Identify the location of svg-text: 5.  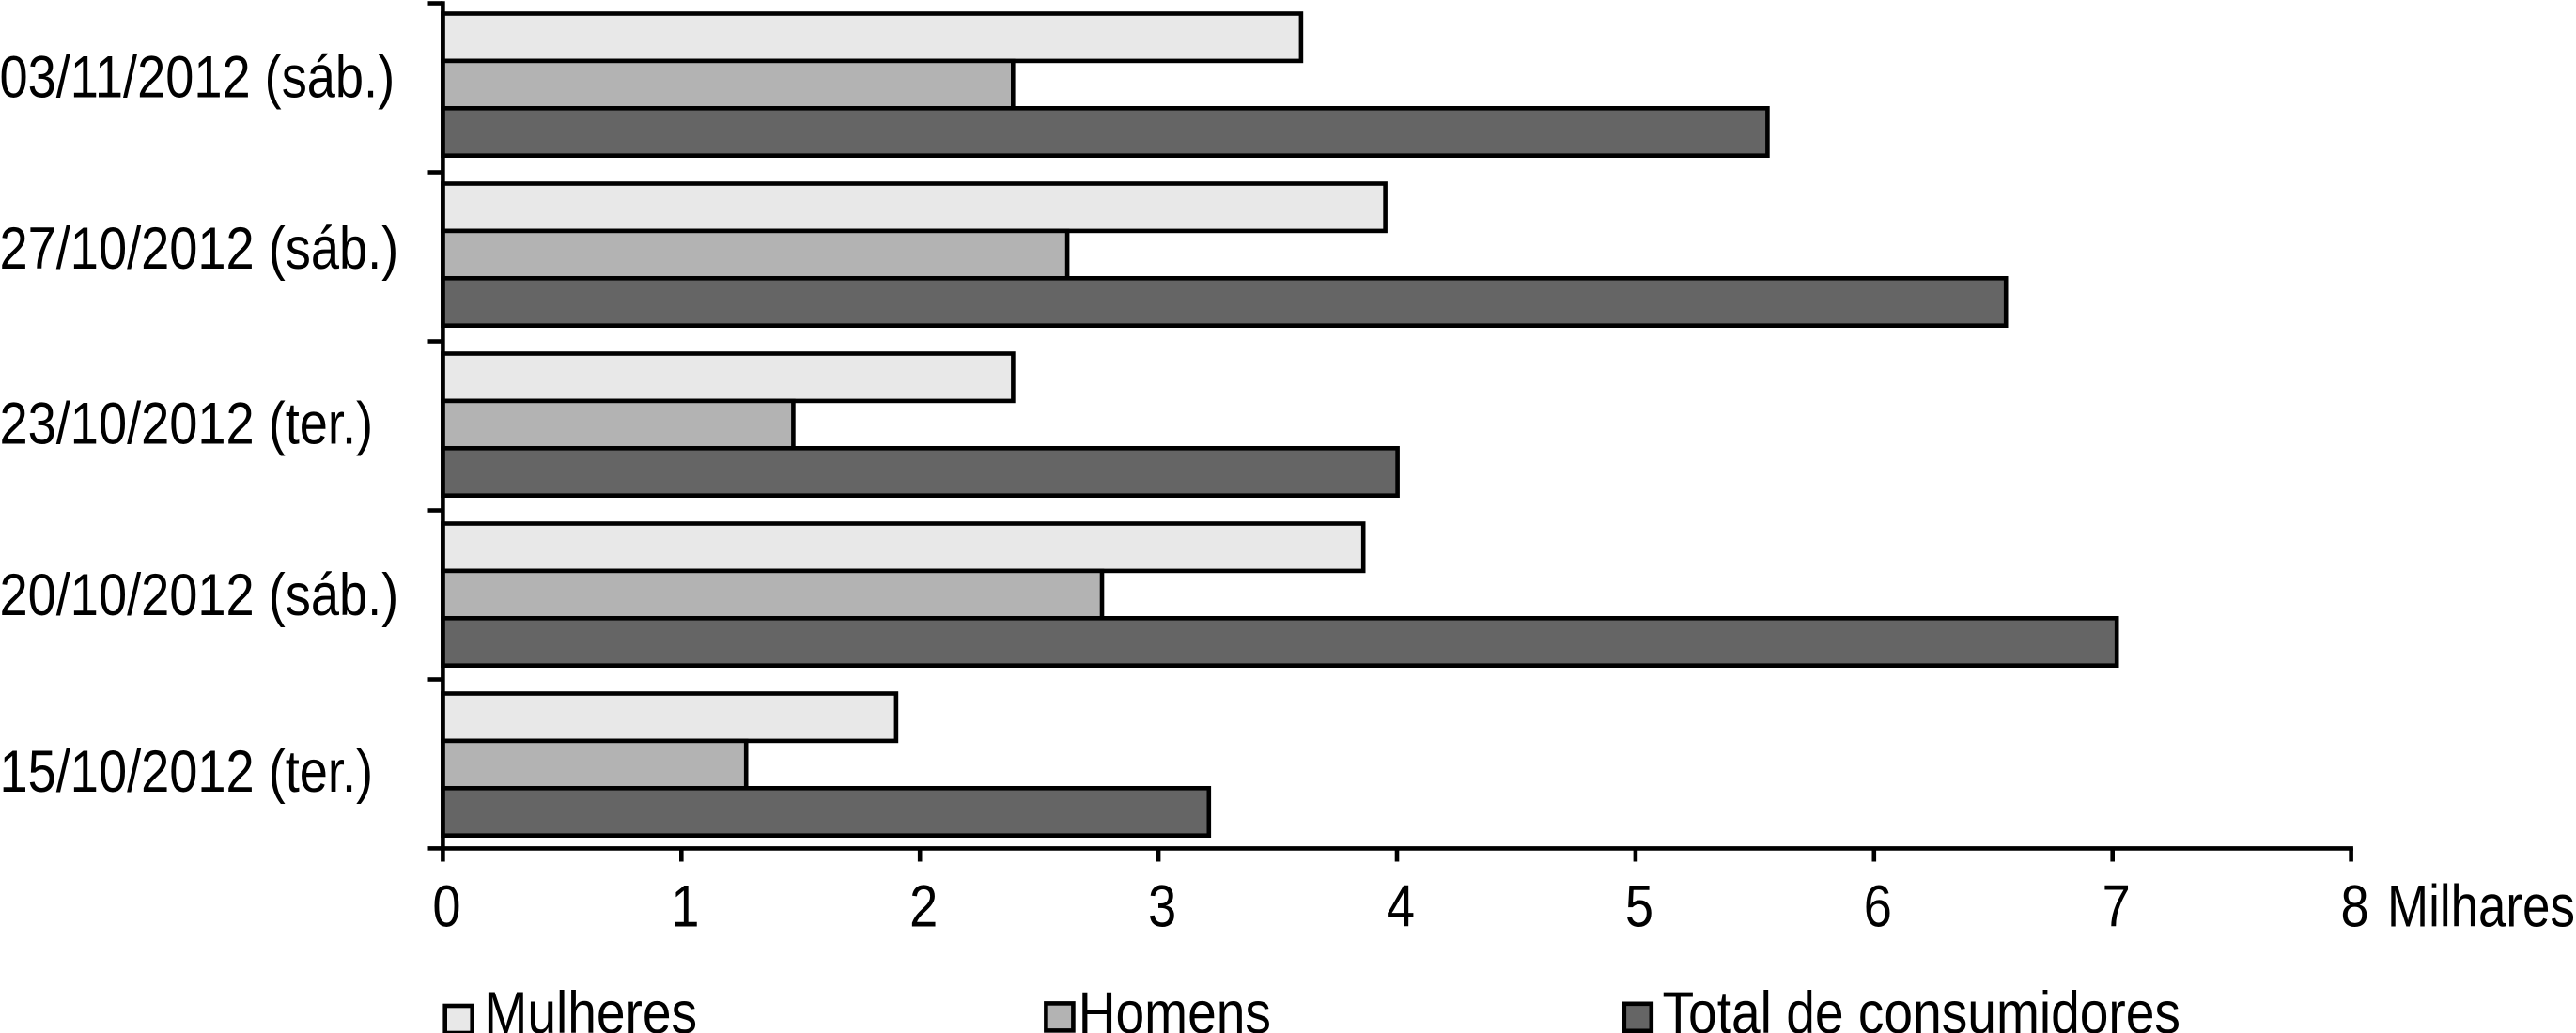
(1639, 907).